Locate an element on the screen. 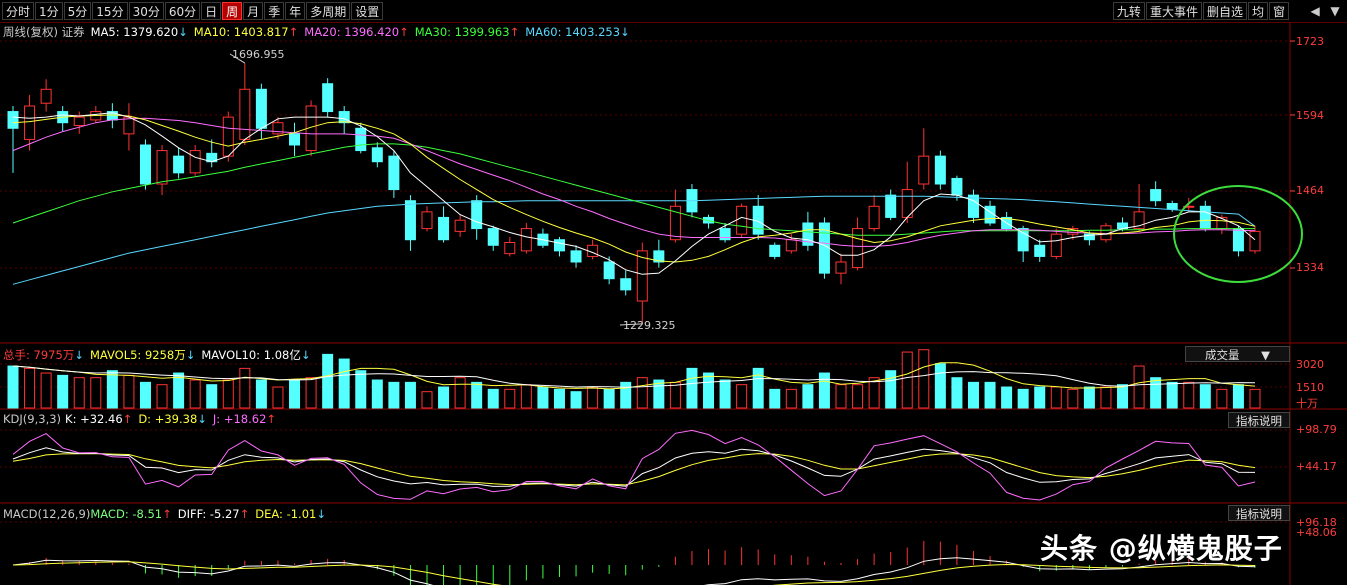 This screenshot has height=585, width=1347. period-tab-6: 日 is located at coordinates (211, 11).